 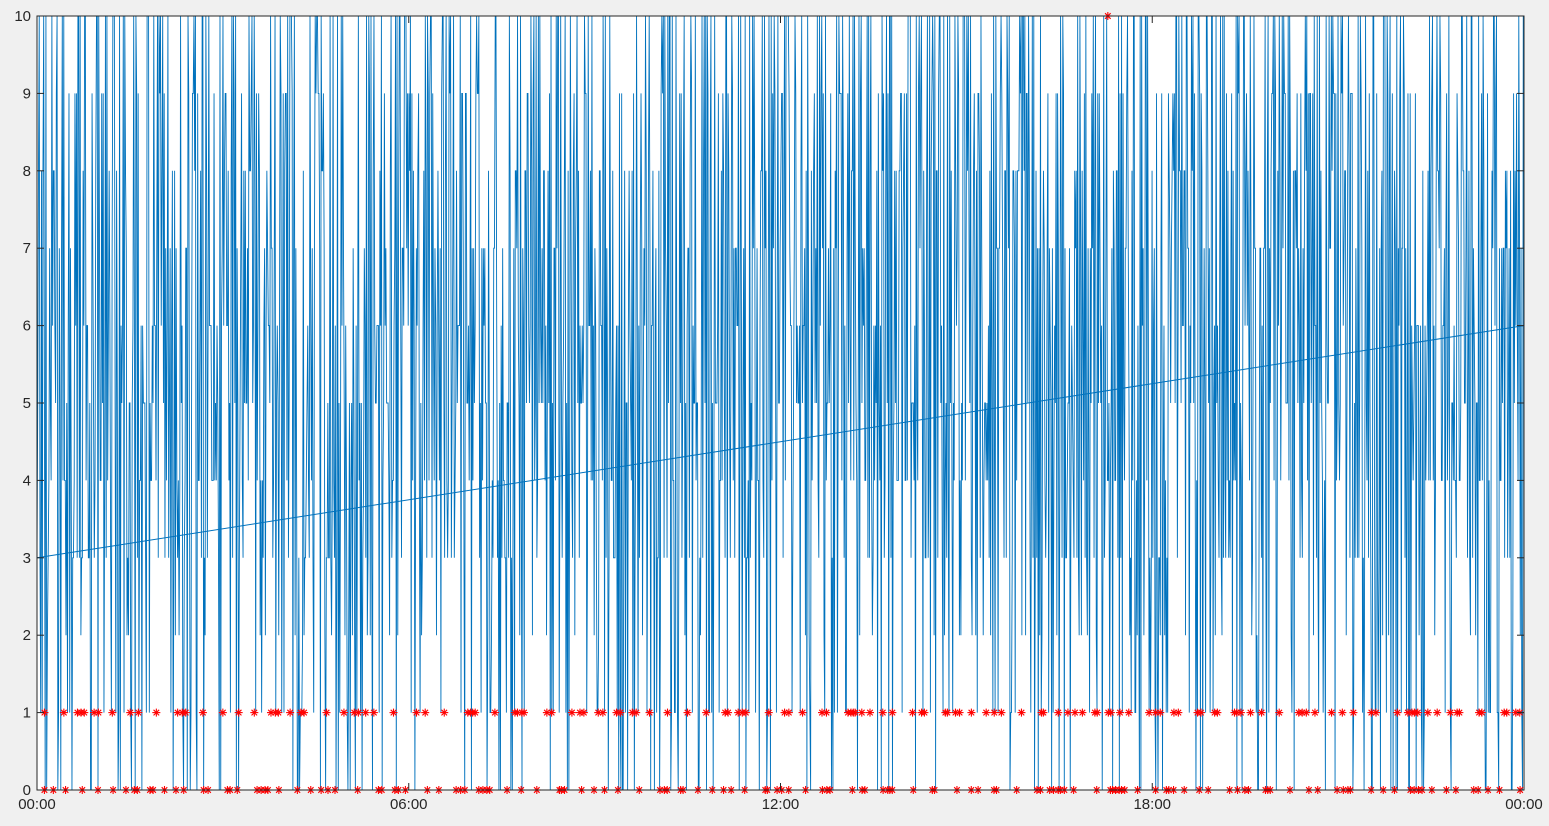 What do you see at coordinates (409, 804) in the screenshot?
I see `x-tick-label: 06:00` at bounding box center [409, 804].